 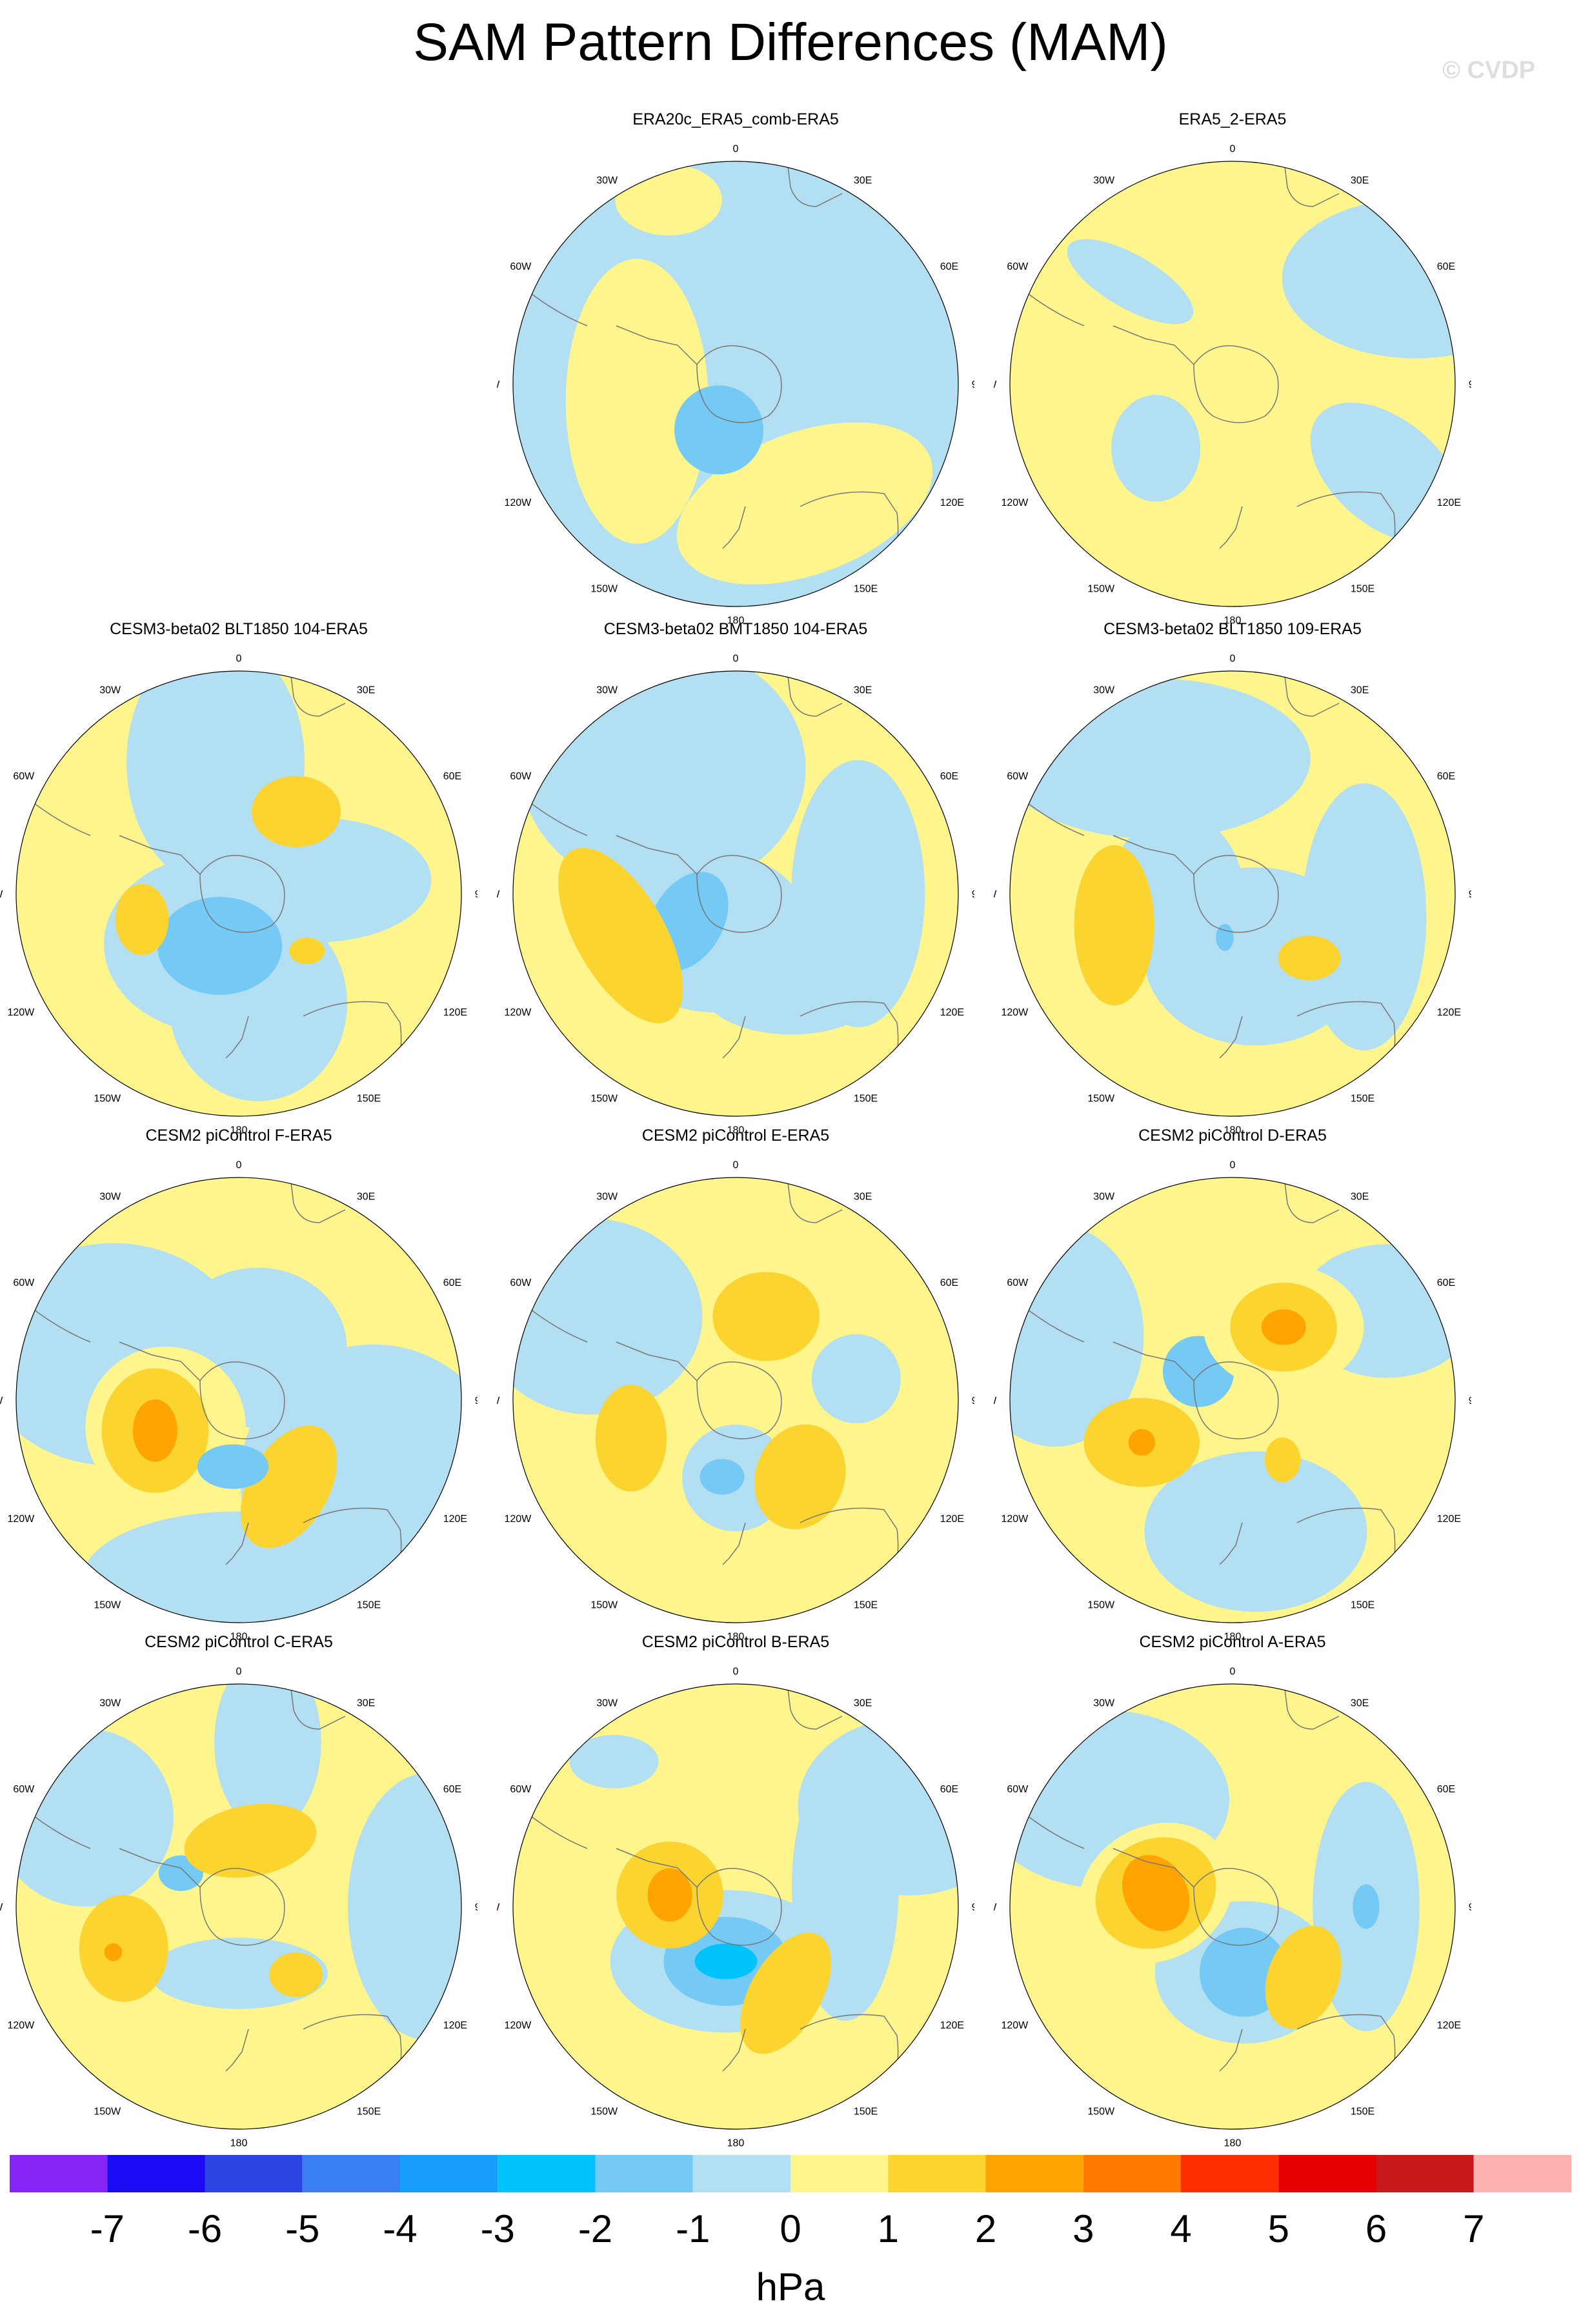 What do you see at coordinates (1376, 2228) in the screenshot?
I see `colorbar-tick-label: 6` at bounding box center [1376, 2228].